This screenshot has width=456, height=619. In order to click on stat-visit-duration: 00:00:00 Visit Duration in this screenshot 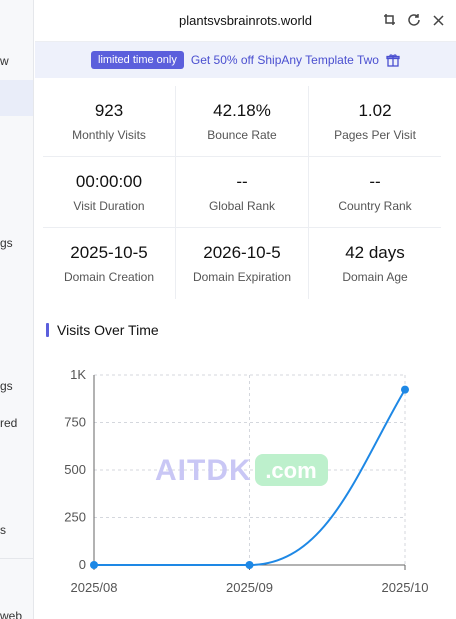, I will do `click(109, 192)`.